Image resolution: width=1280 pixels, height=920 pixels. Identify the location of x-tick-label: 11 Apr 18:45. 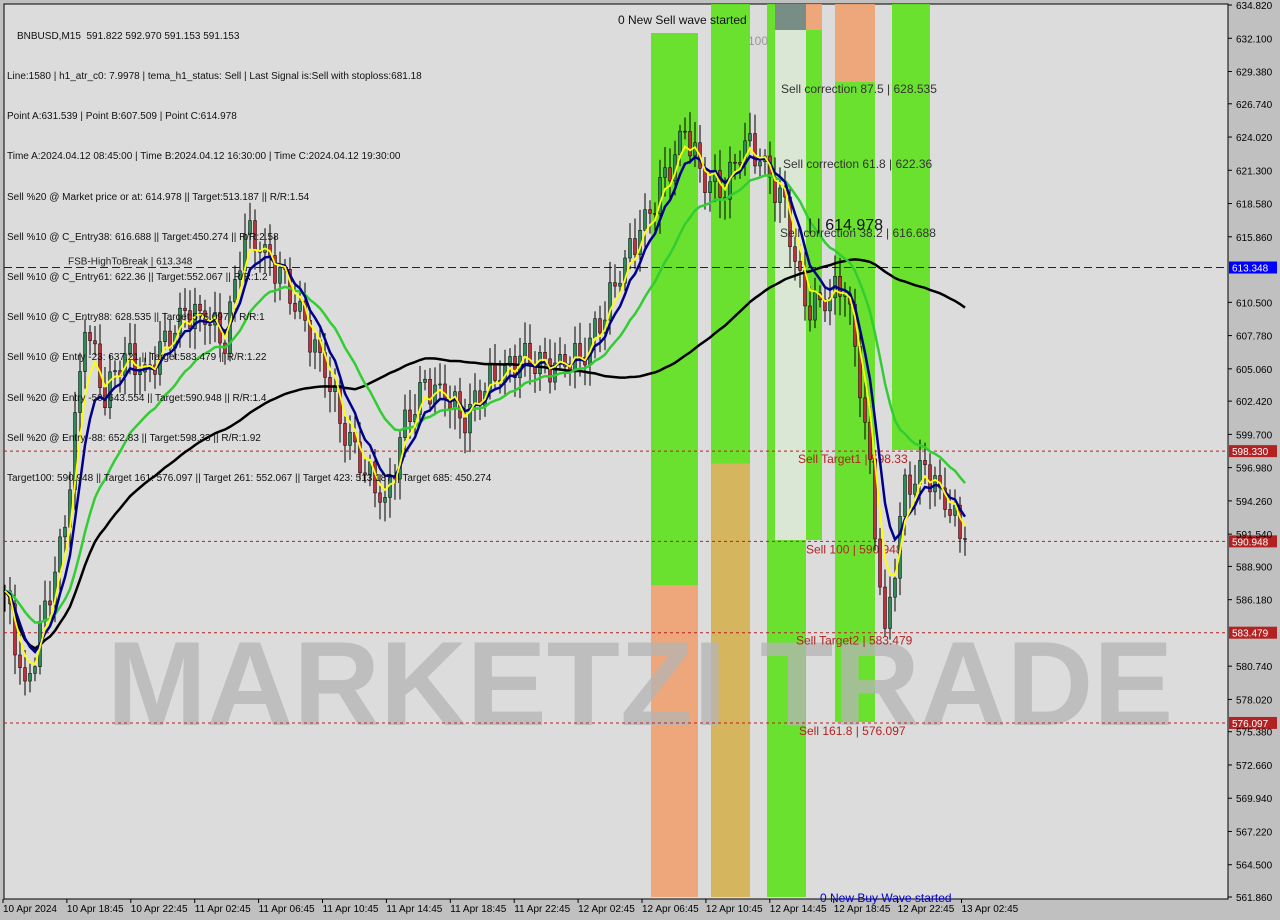
(478, 909).